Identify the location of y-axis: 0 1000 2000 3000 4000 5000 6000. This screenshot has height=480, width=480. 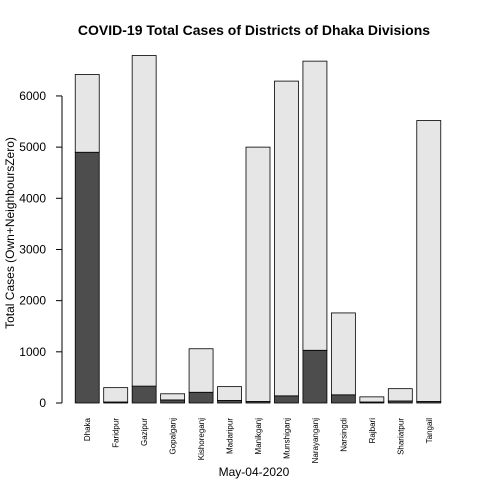
(41, 249).